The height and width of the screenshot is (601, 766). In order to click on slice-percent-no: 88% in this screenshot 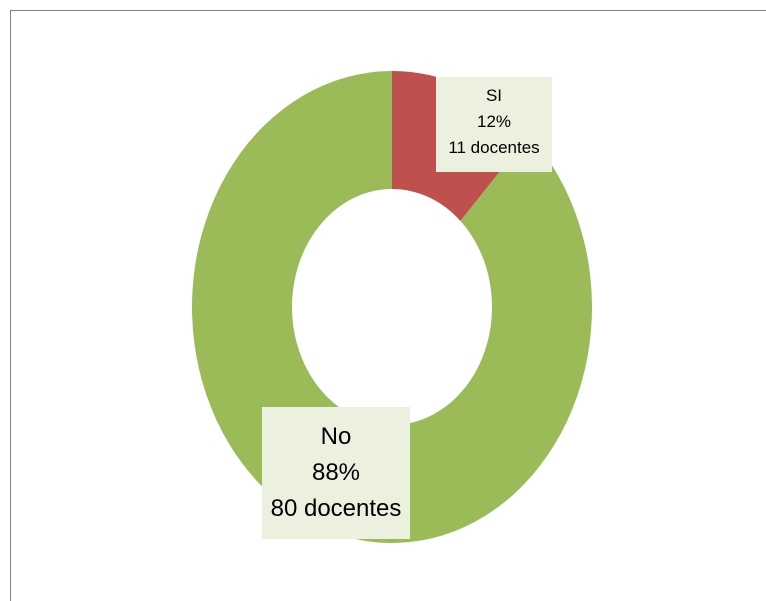, I will do `click(336, 473)`.